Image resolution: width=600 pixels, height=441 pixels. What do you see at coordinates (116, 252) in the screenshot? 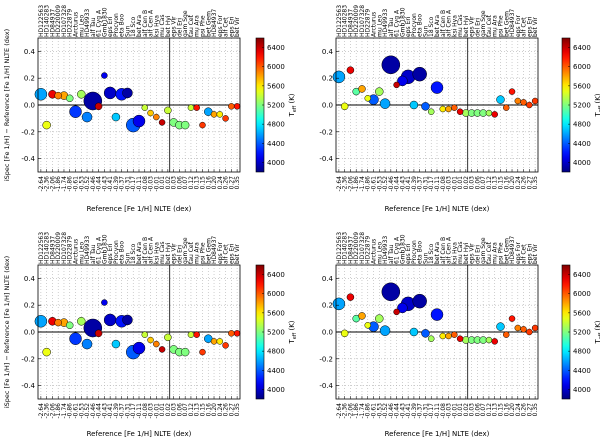
I see `star-label: Procyon` at bounding box center [116, 252].